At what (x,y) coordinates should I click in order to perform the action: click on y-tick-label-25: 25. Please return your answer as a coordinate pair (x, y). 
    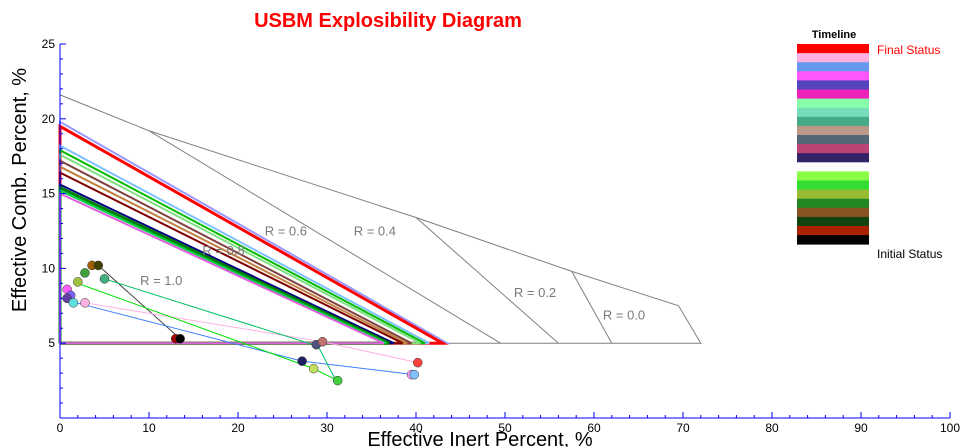
    Looking at the image, I should click on (49, 44).